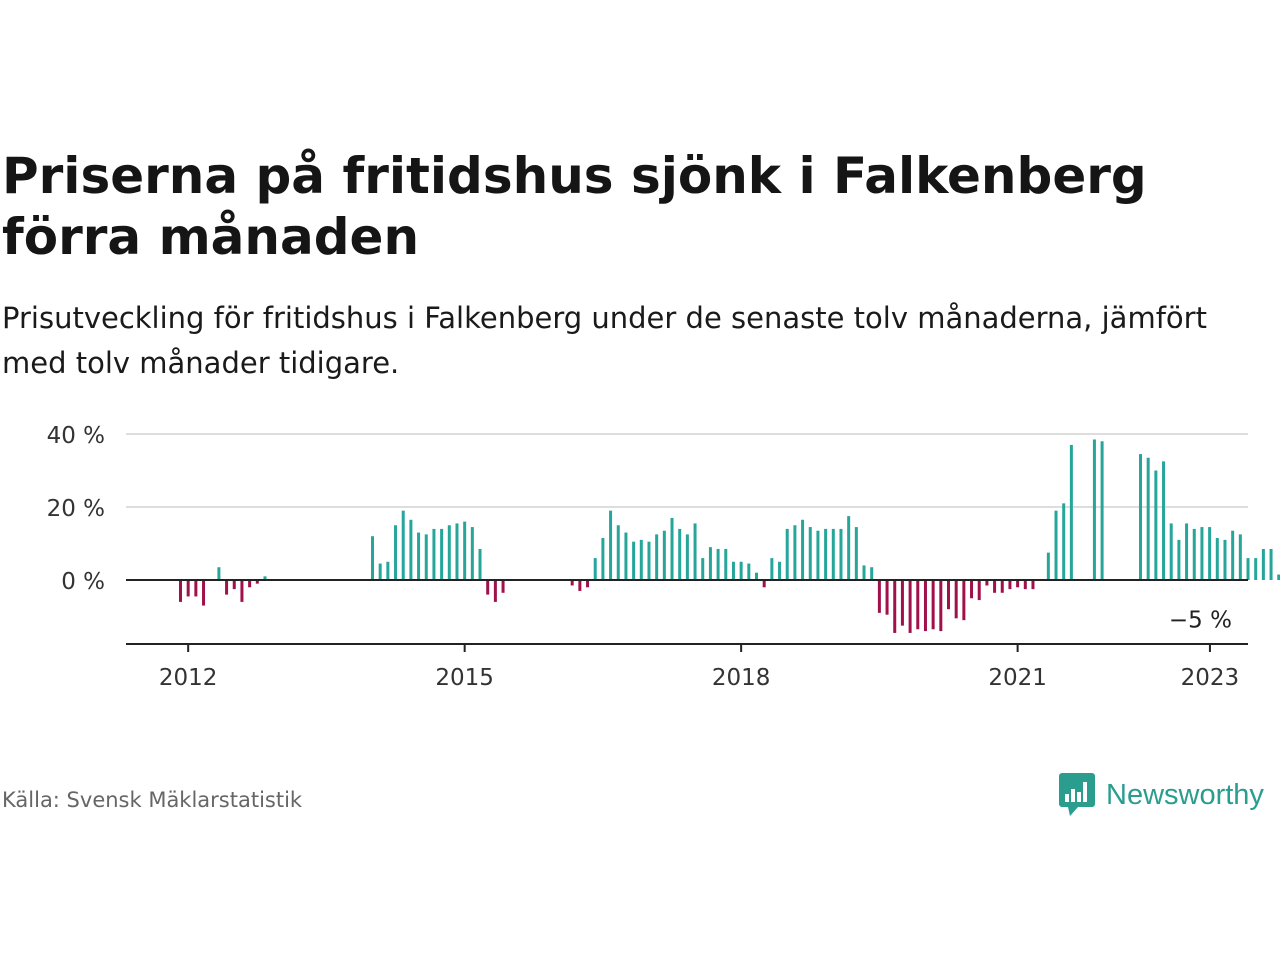 Image resolution: width=1280 pixels, height=960 pixels. I want to click on brand-logo: Newsworthy, so click(1161, 795).